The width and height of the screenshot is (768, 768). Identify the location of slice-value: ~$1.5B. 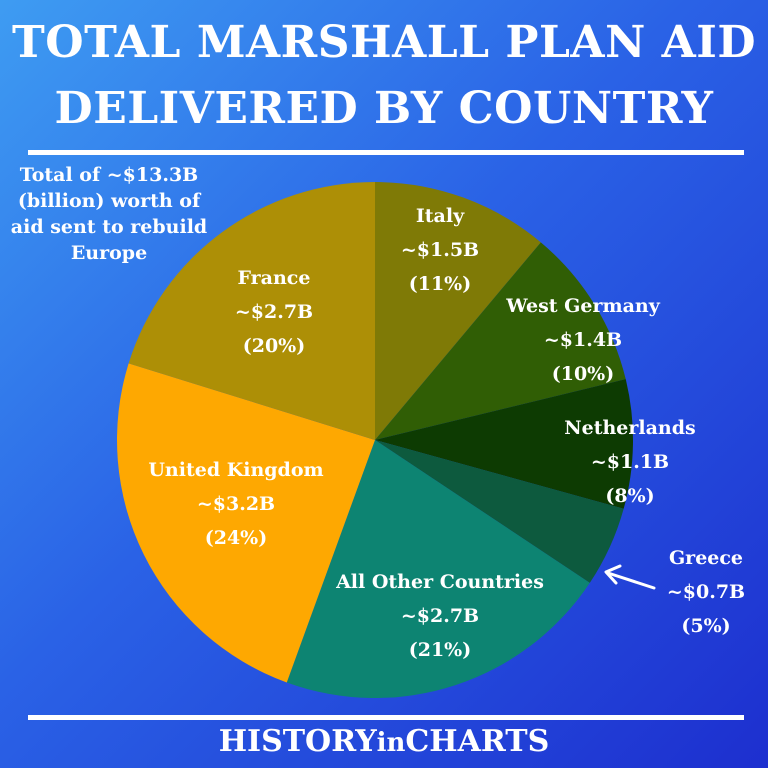
(440, 250).